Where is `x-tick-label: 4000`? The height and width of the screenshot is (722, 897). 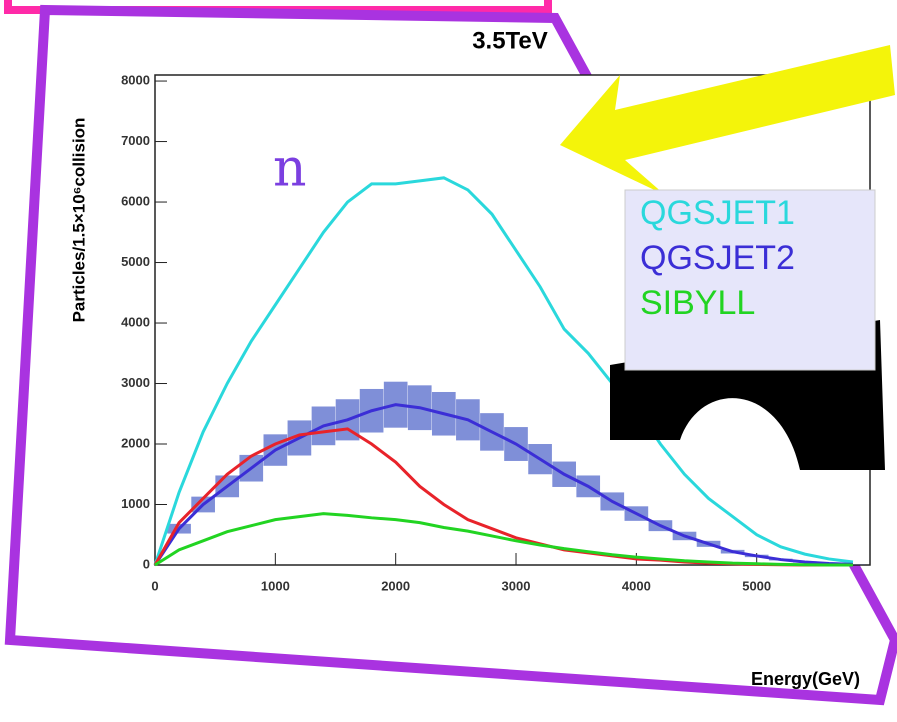
x-tick-label: 4000 is located at coordinates (636, 585).